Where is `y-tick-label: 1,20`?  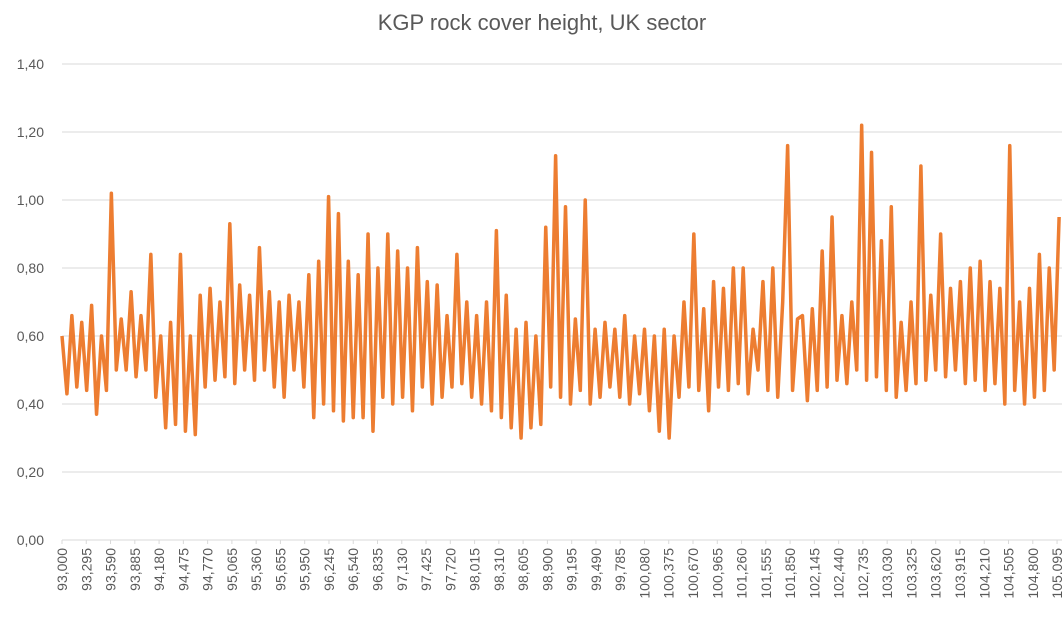 y-tick-label: 1,20 is located at coordinates (30, 132).